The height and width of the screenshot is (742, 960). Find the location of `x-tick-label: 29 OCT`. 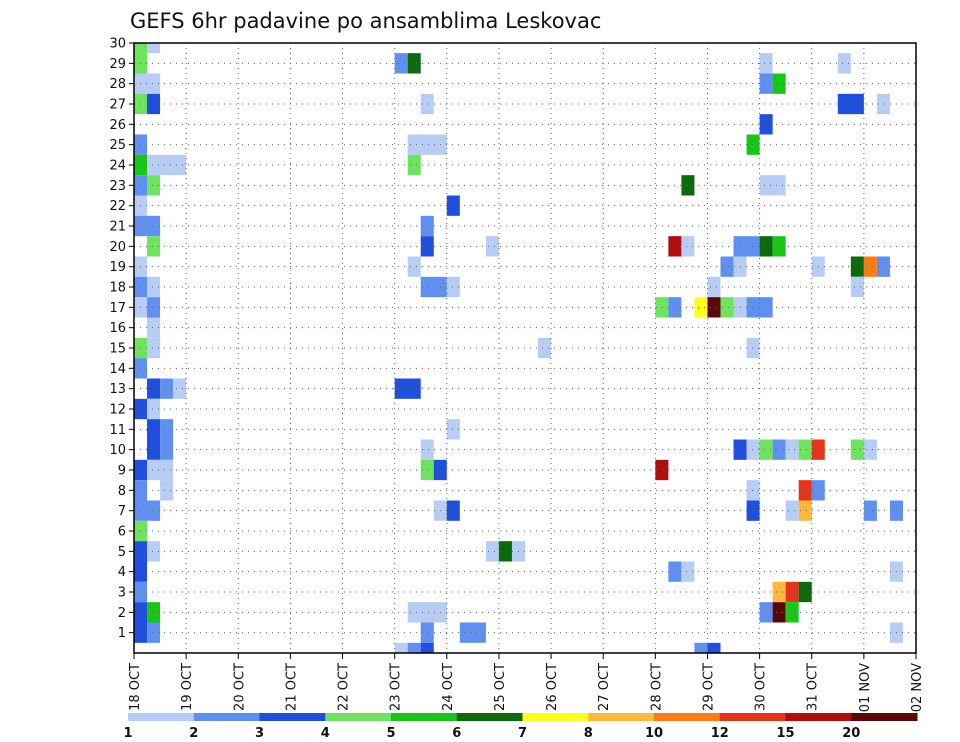

x-tick-label: 29 OCT is located at coordinates (708, 687).